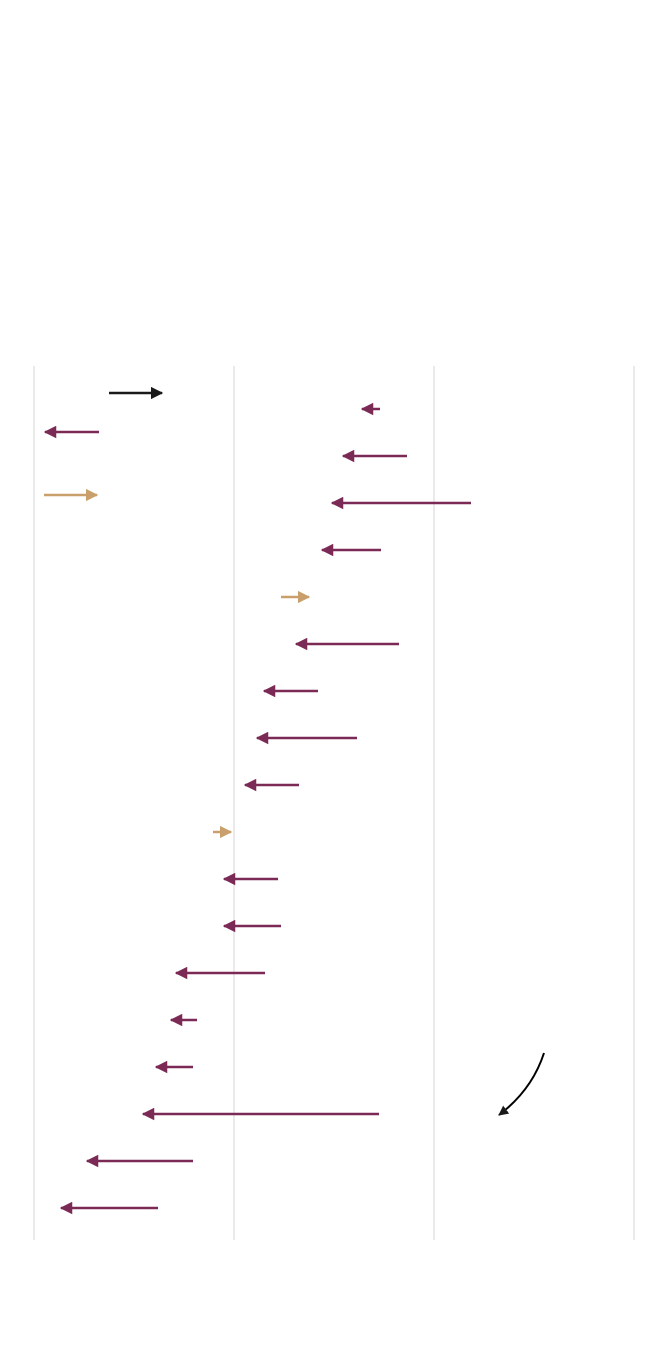 The image size is (670, 1362). What do you see at coordinates (521, 1084) in the screenshot?
I see `annotation-arrow` at bounding box center [521, 1084].